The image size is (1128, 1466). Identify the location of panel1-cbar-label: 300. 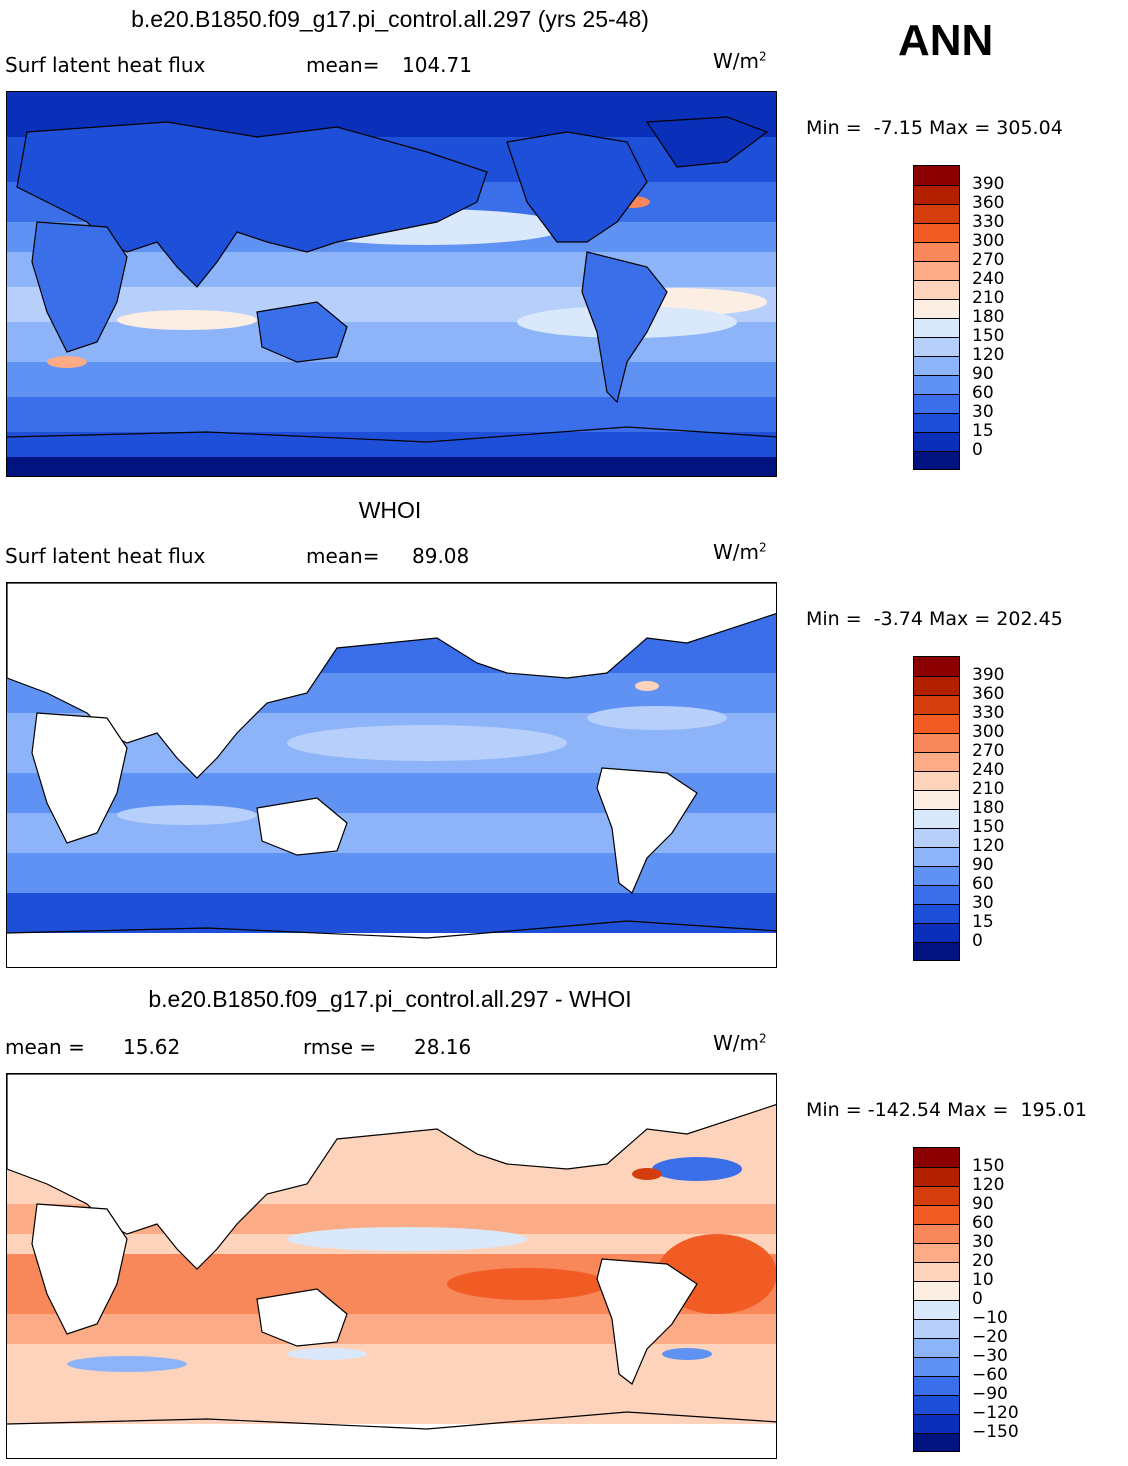
(988, 241).